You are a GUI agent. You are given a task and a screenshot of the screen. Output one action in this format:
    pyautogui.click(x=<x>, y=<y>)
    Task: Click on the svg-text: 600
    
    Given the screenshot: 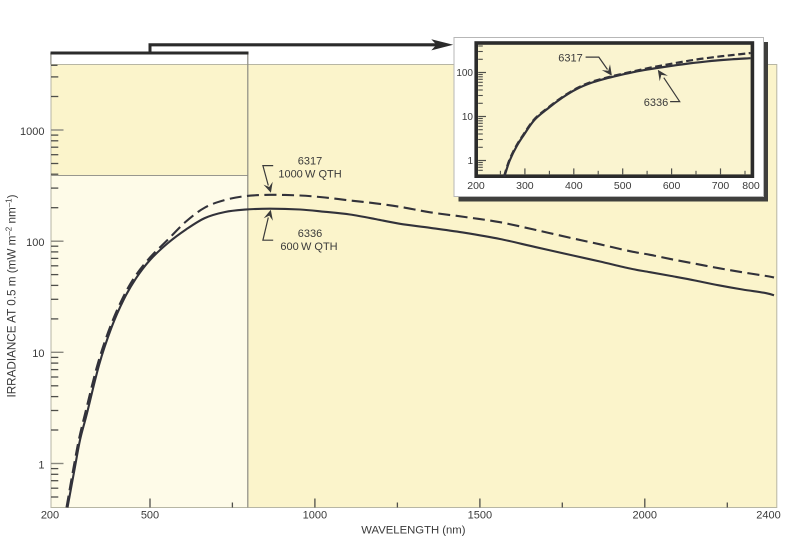 What is the action you would take?
    pyautogui.click(x=672, y=186)
    